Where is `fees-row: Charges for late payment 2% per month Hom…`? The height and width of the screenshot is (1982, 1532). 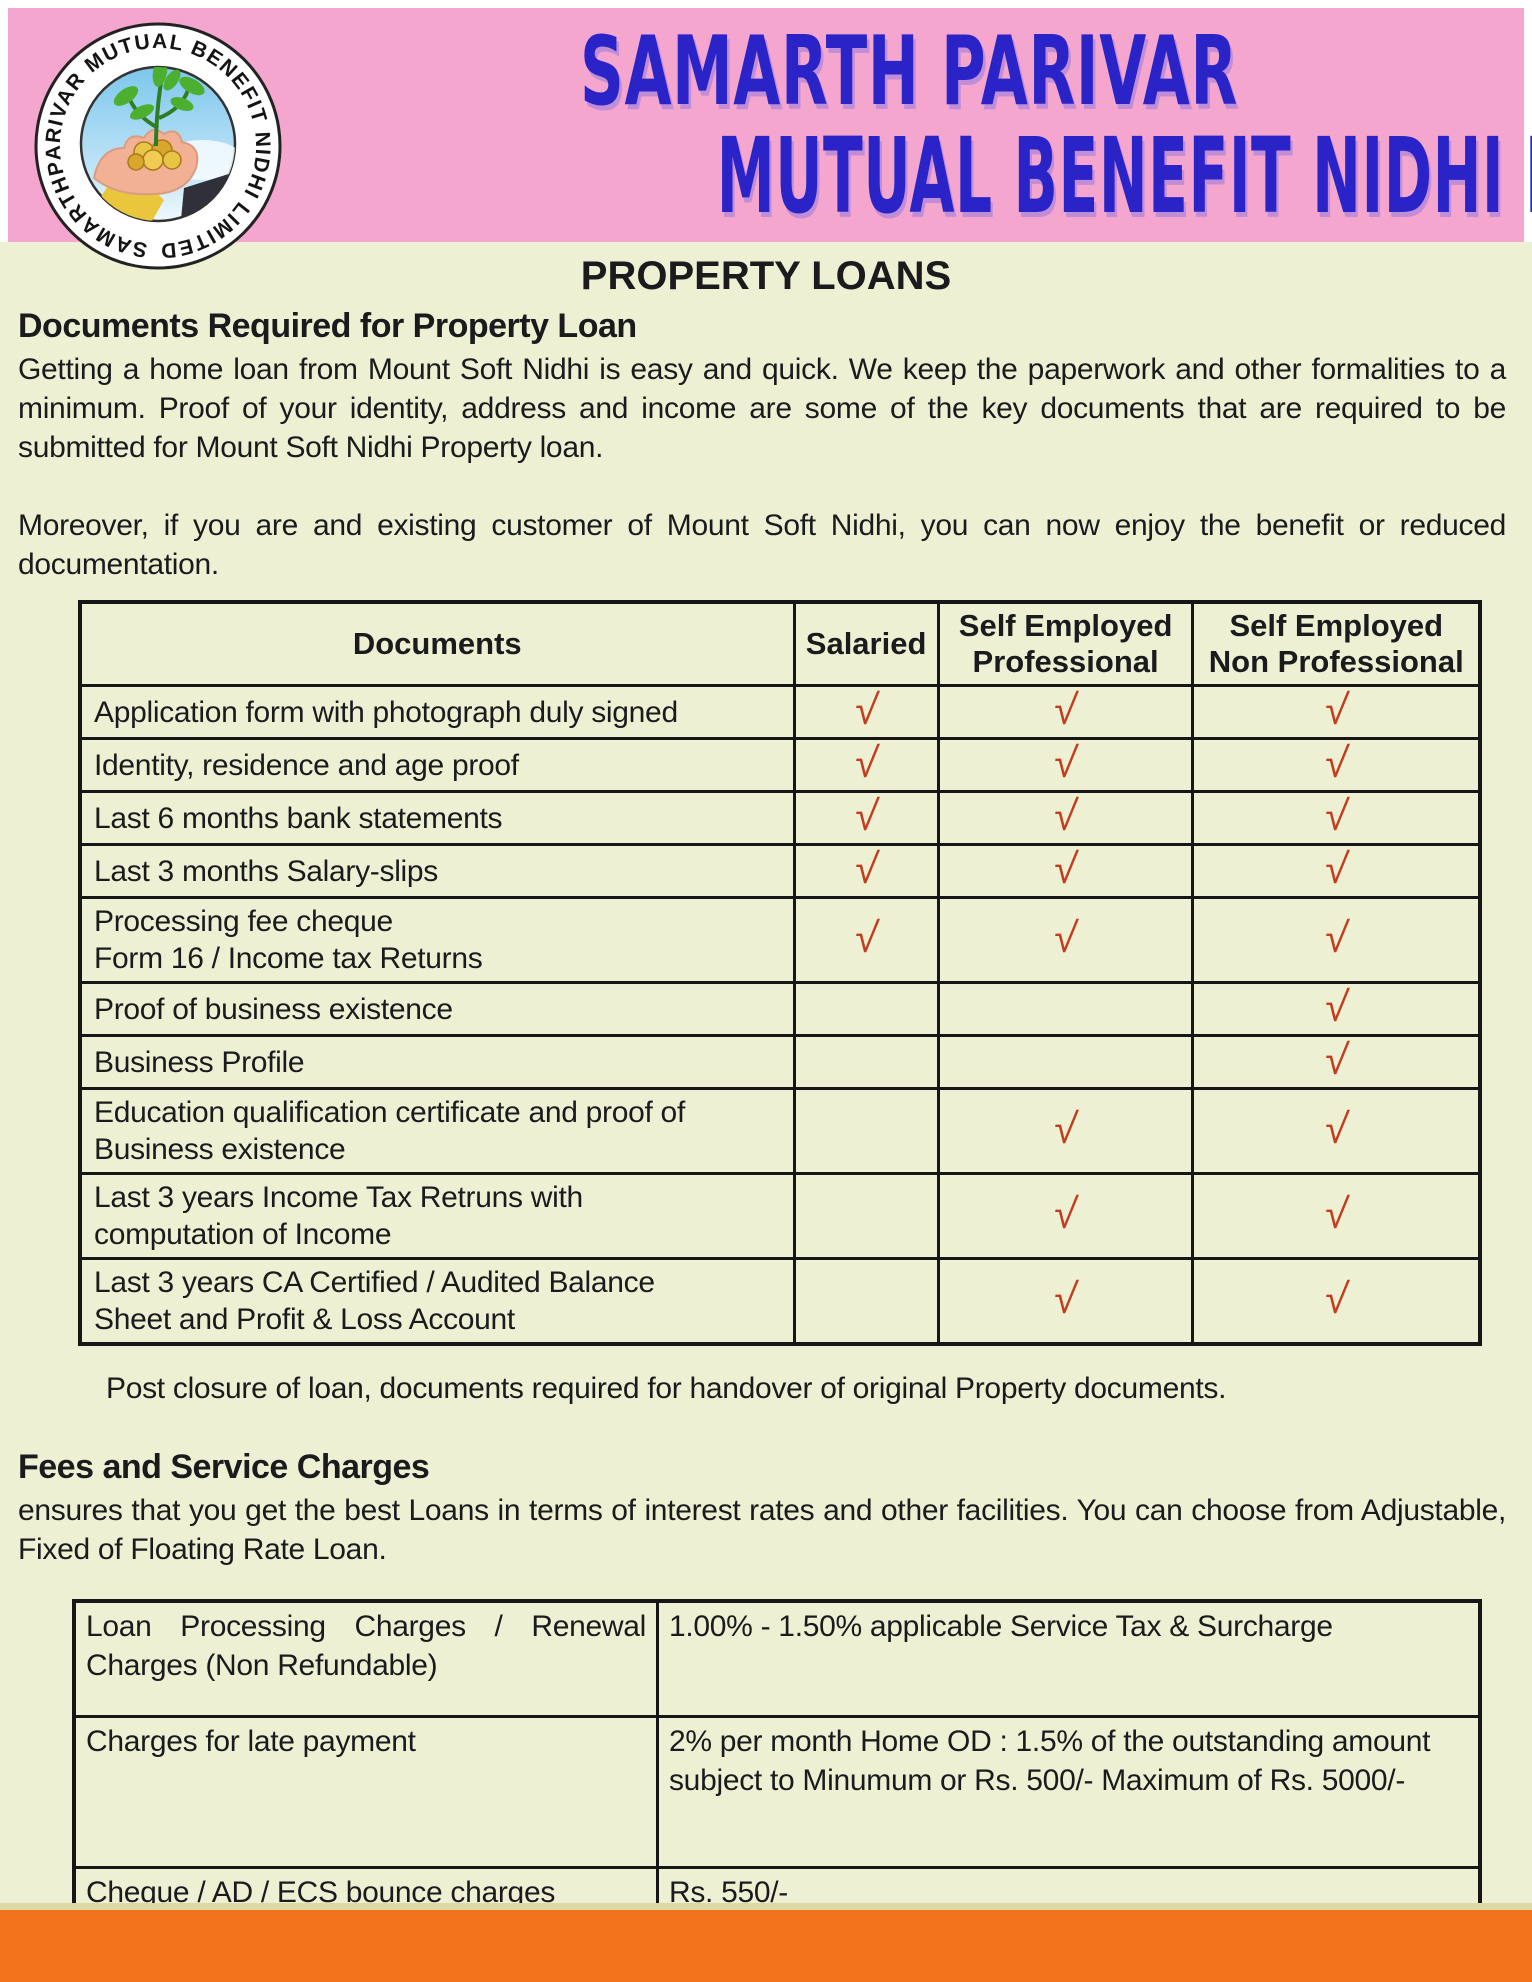 fees-row: Charges for late payment 2% per month Hom… is located at coordinates (777, 1792).